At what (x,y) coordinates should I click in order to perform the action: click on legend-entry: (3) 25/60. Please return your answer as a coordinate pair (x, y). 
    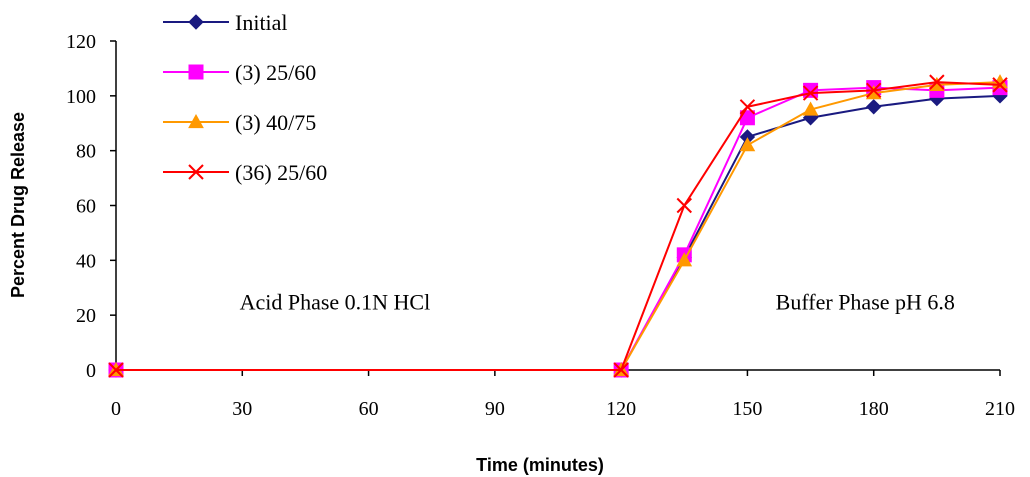
    Looking at the image, I should click on (239, 72).